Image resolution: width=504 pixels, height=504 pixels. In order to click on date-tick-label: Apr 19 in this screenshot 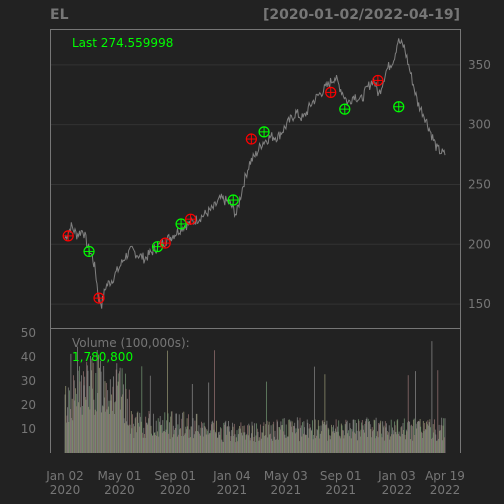, I will do `click(445, 476)`.